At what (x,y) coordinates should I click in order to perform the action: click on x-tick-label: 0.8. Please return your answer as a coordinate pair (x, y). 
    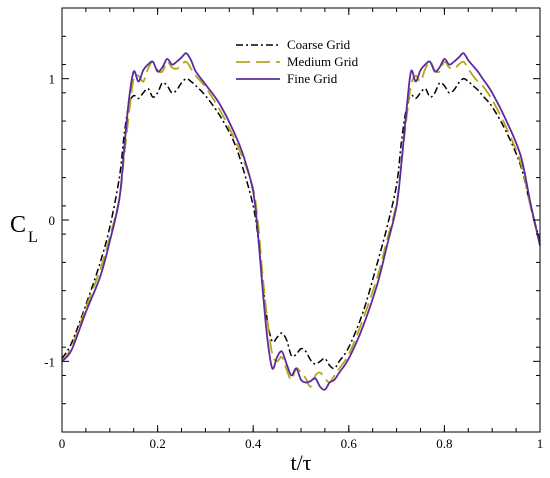
    Looking at the image, I should click on (444, 443).